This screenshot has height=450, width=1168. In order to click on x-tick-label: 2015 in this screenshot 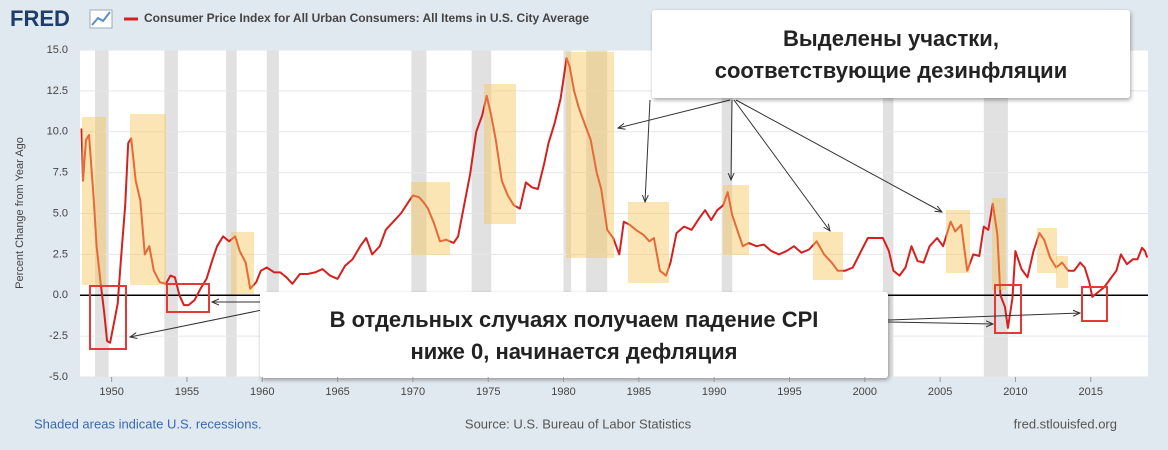, I will do `click(1091, 392)`.